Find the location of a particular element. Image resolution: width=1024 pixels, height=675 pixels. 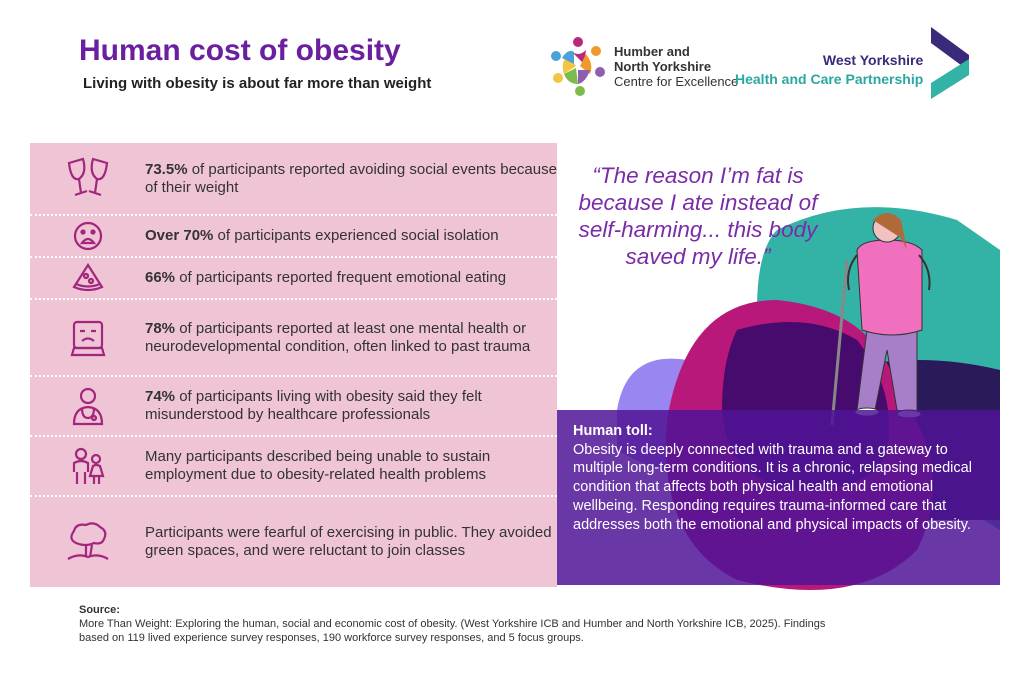

wine-glasses-icon is located at coordinates (87, 176).